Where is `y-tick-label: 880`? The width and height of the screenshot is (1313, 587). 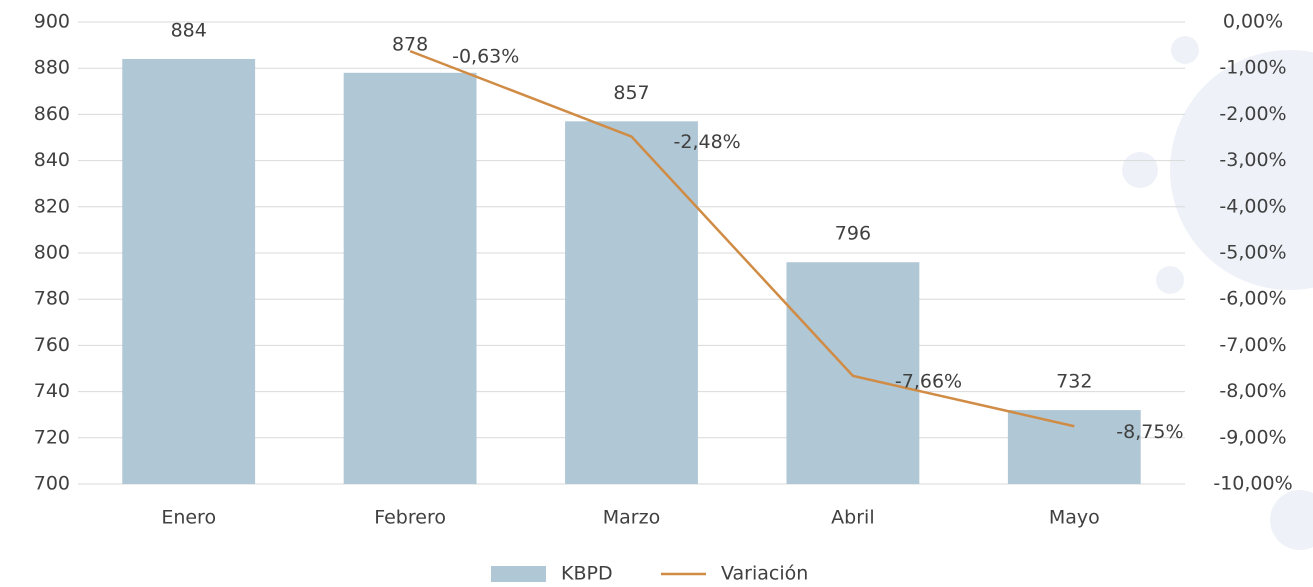
y-tick-label: 880 is located at coordinates (52, 68).